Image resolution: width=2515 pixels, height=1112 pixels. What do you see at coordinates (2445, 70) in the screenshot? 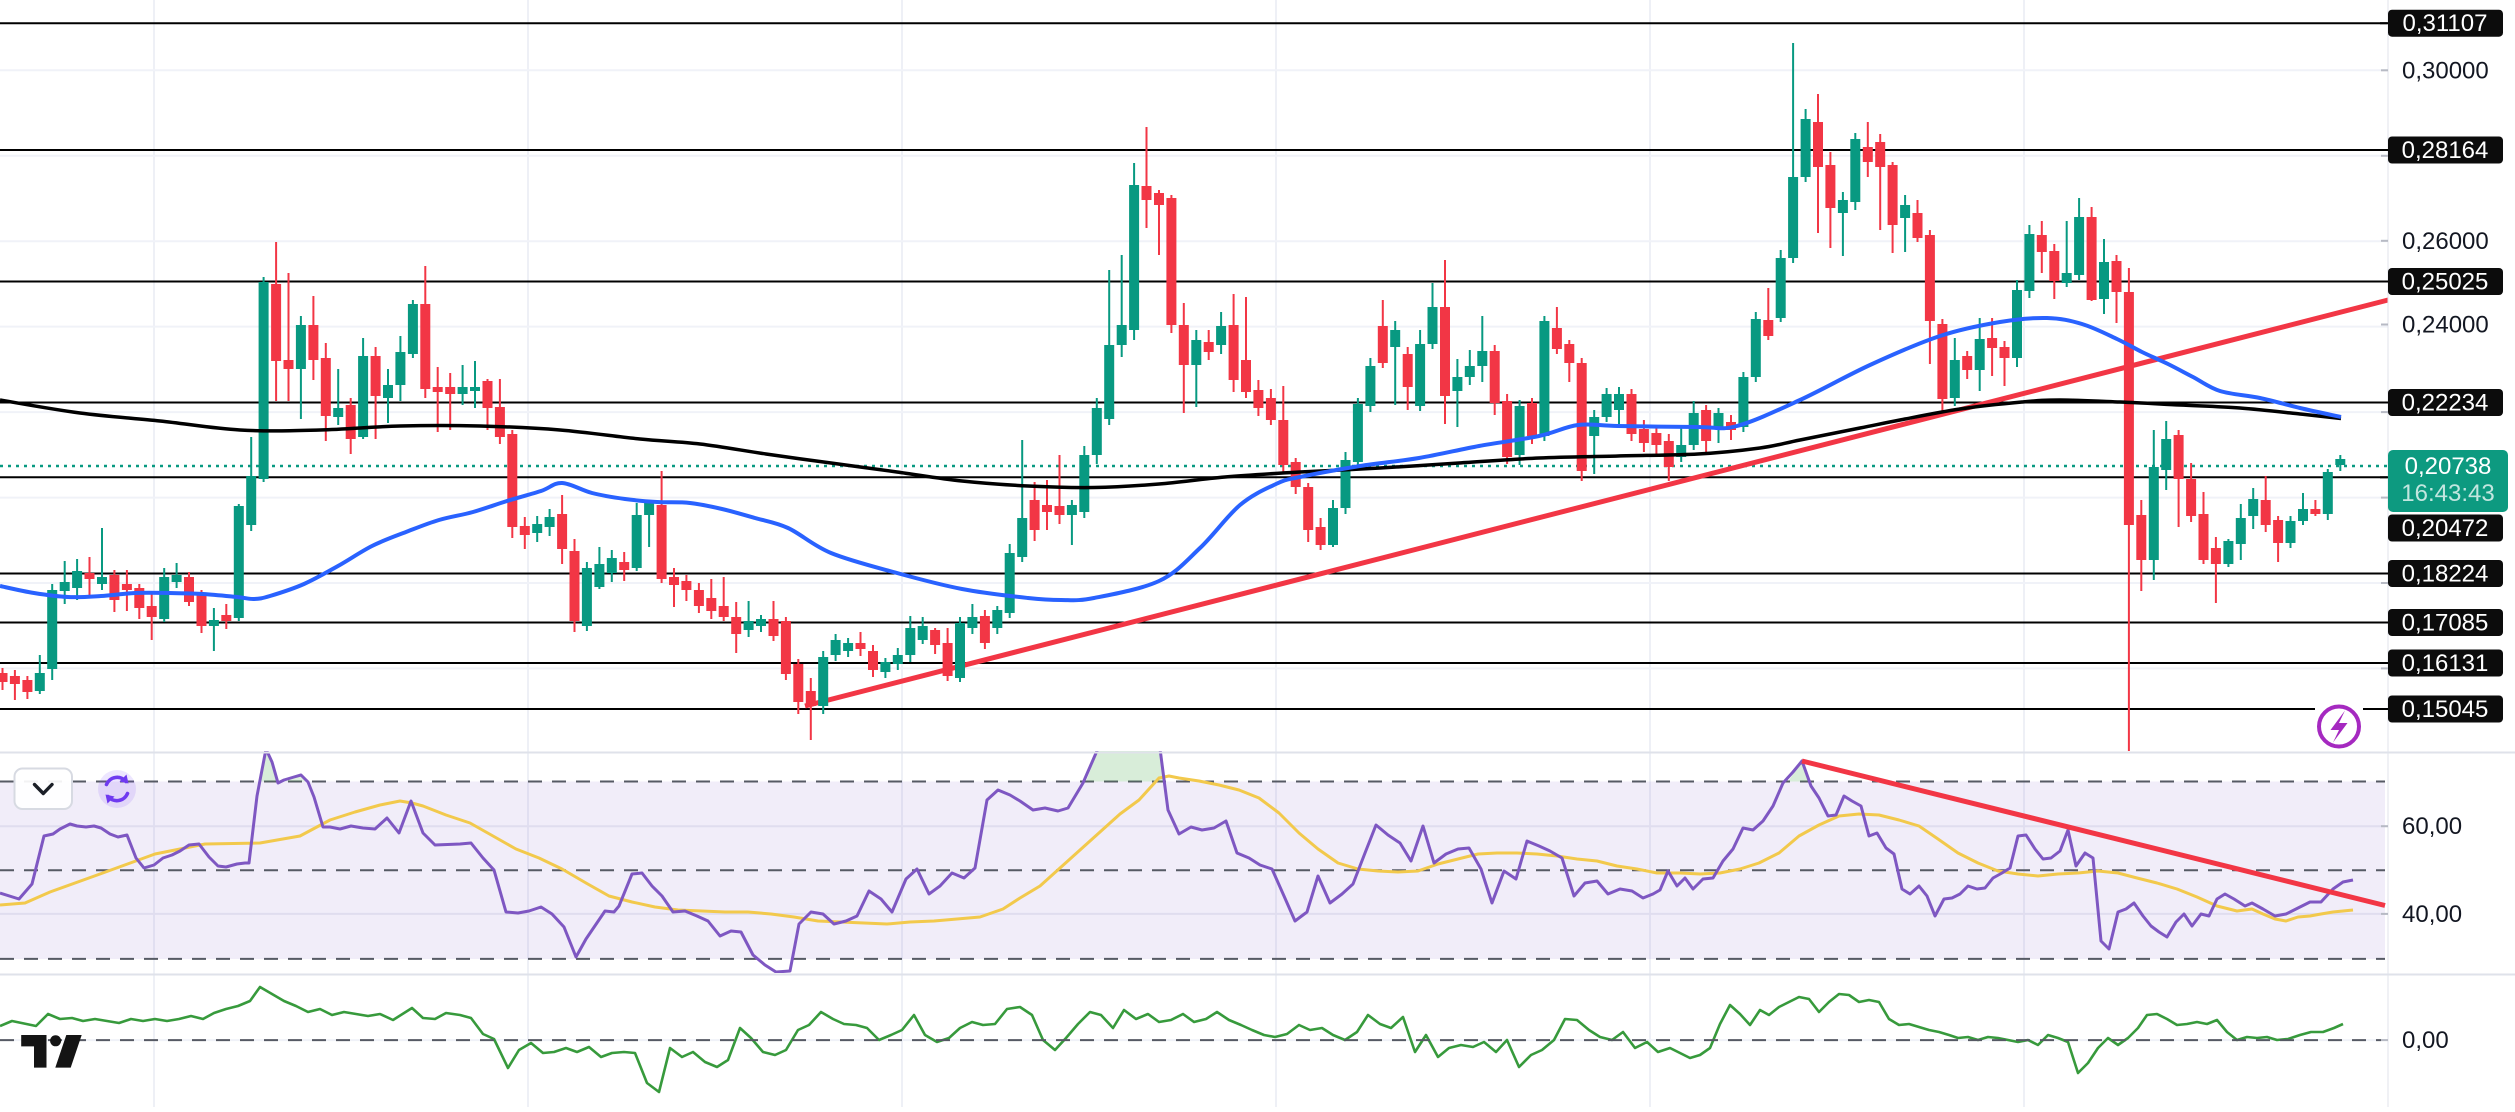
I see `svg-text: 0,30000` at bounding box center [2445, 70].